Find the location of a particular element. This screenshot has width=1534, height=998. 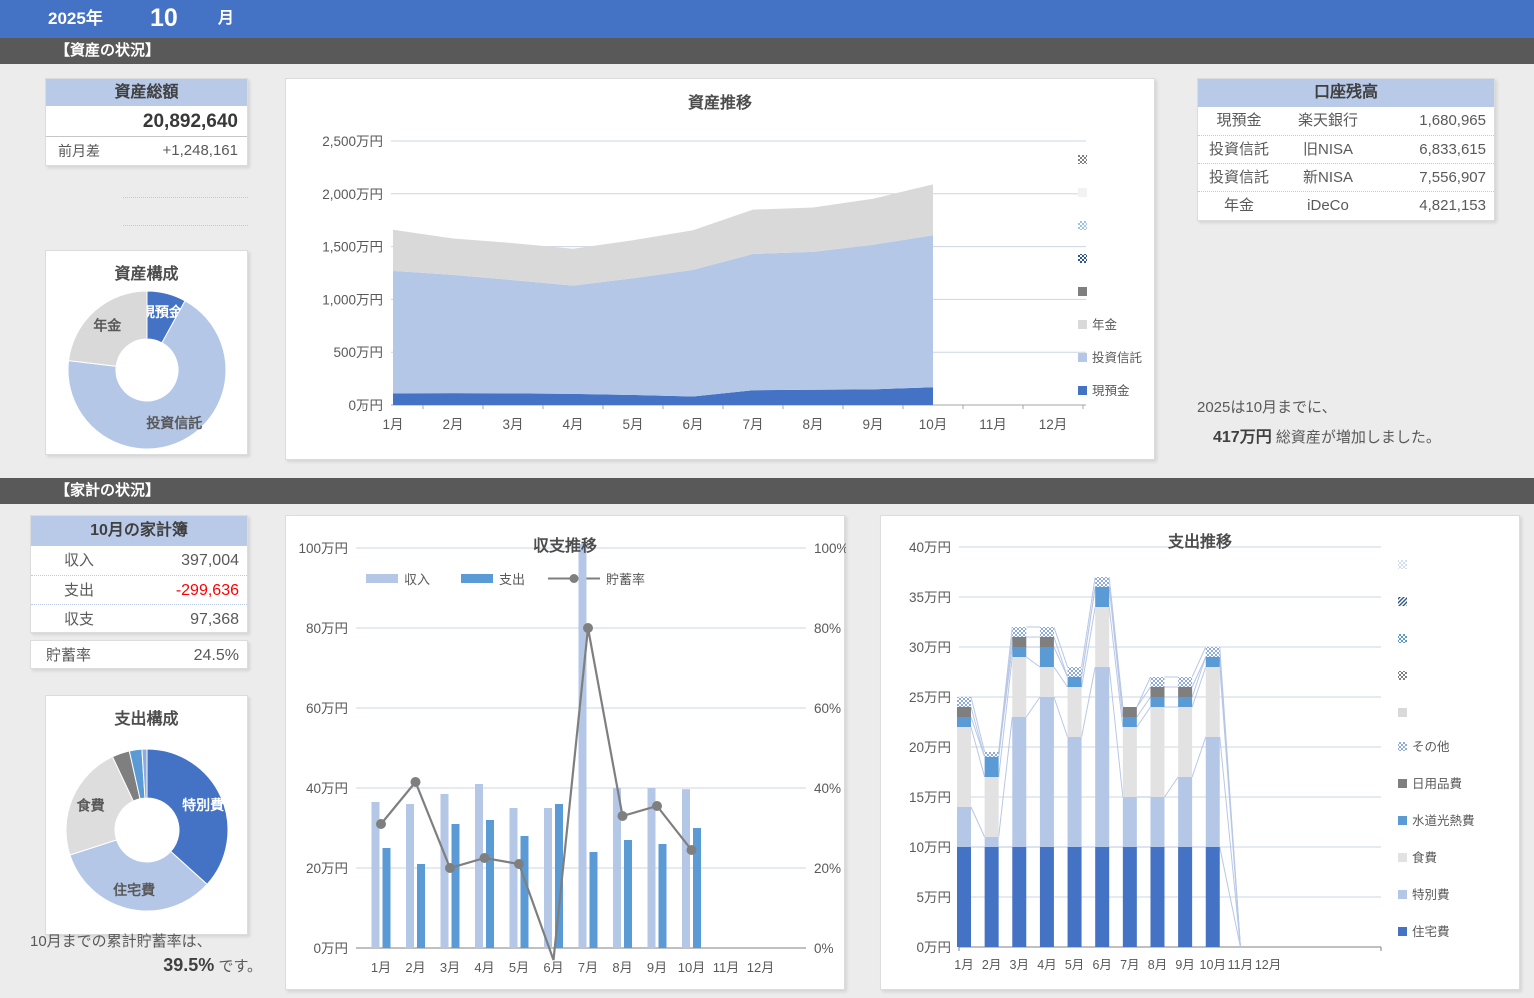

asset-prev-diff-label: 前月差 is located at coordinates (79, 151).